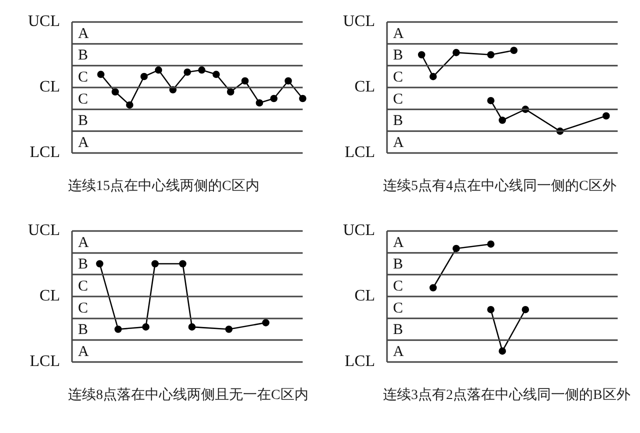  What do you see at coordinates (500, 186) in the screenshot?
I see `text: 连续5点有4点在中心线同一侧的C区外` at bounding box center [500, 186].